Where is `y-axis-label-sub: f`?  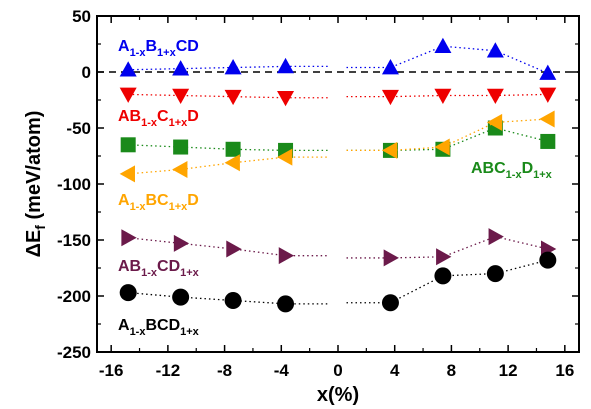
y-axis-label-sub: f is located at coordinates (40, 227).